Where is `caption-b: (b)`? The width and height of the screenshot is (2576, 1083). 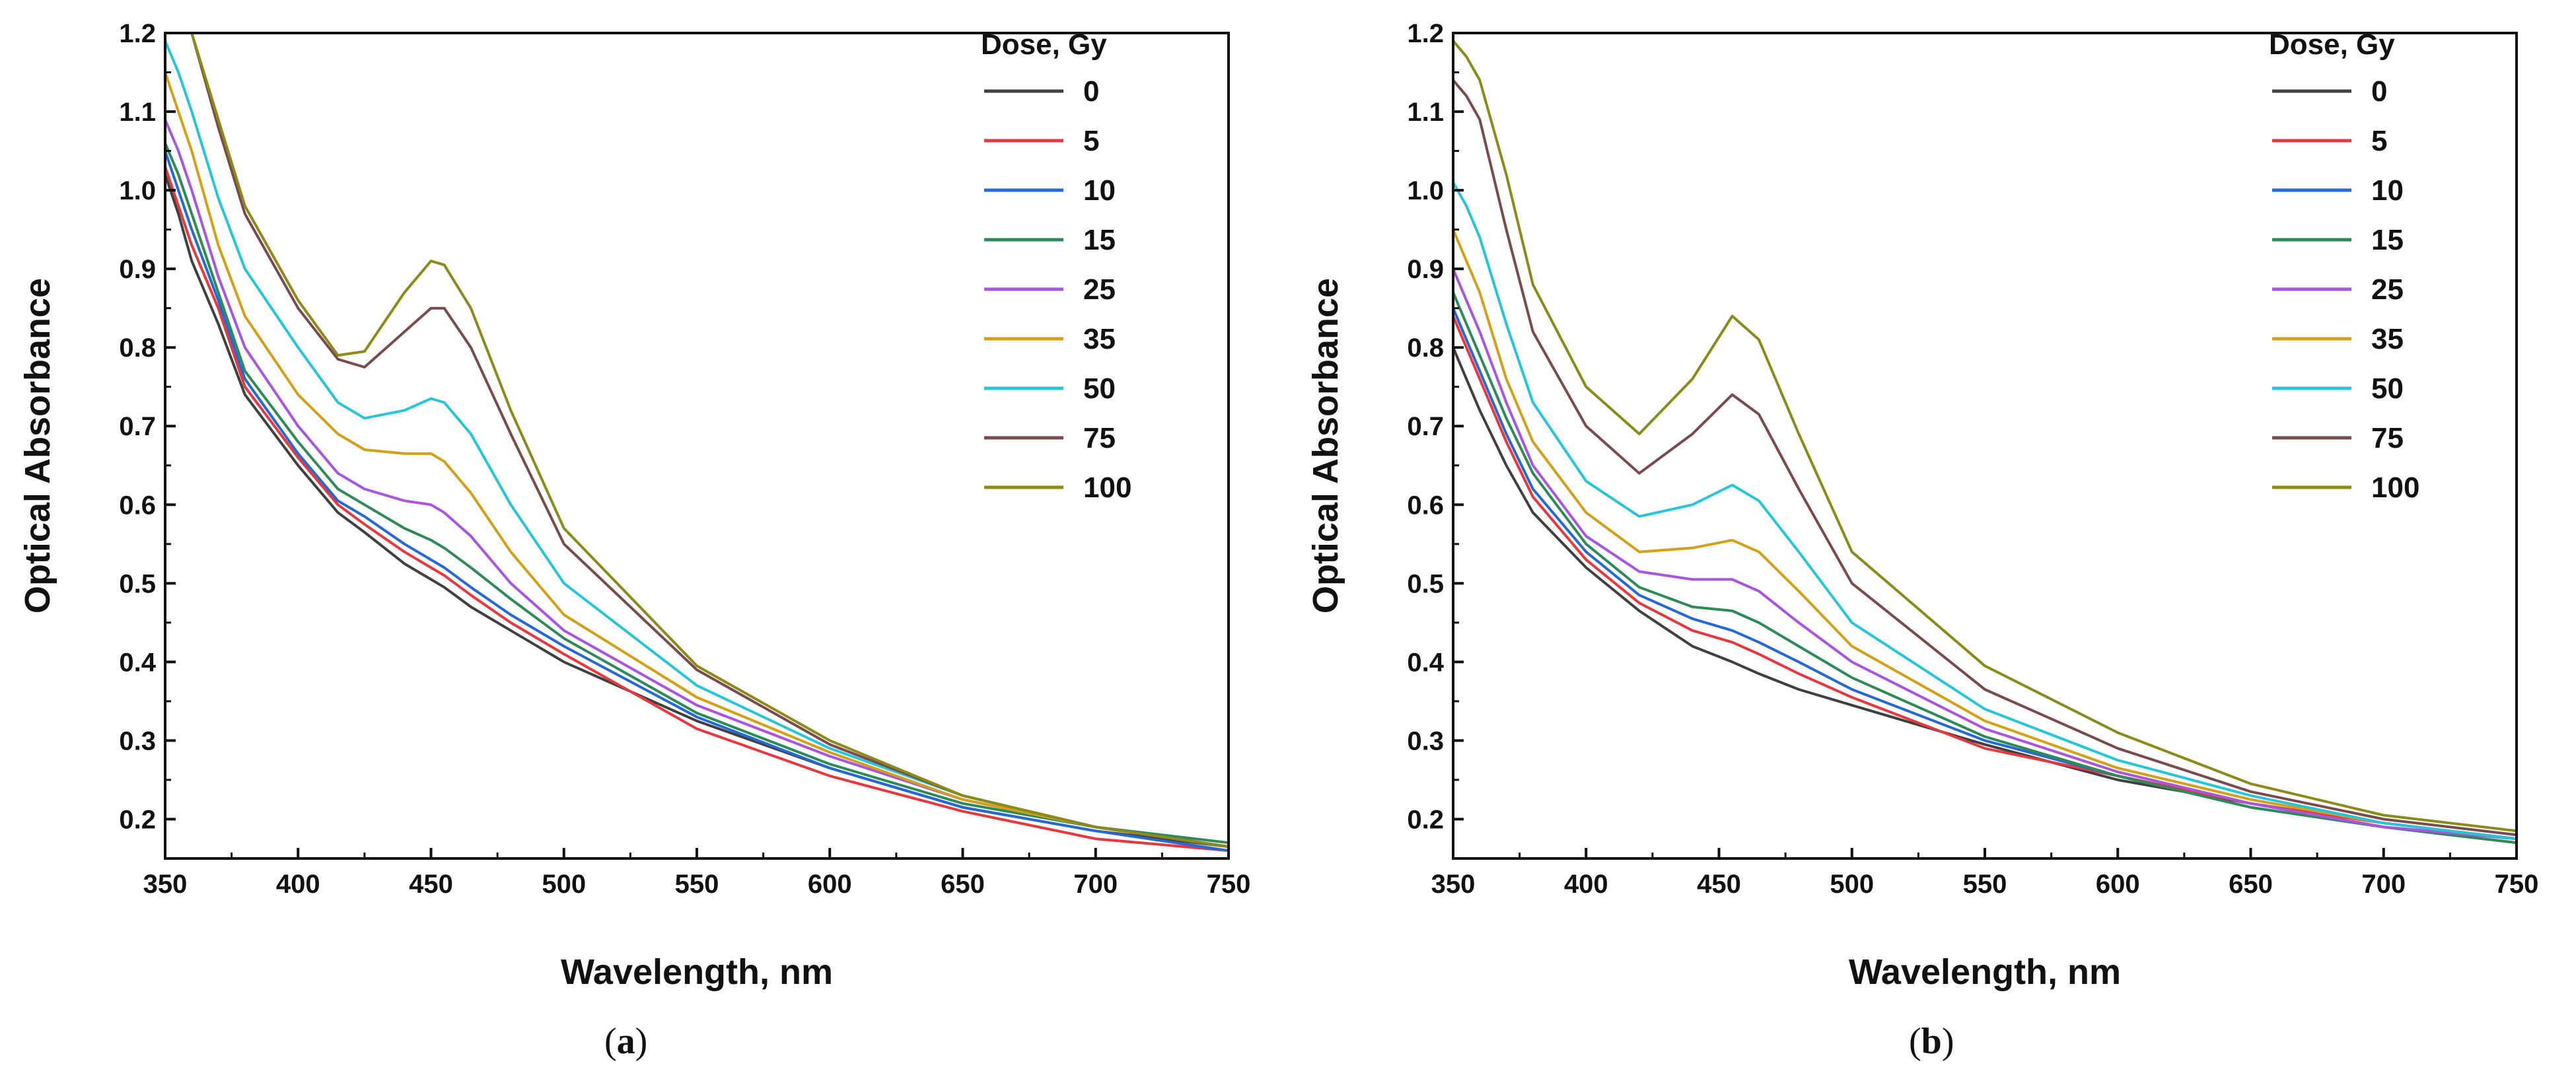
caption-b: (b) is located at coordinates (1931, 1041).